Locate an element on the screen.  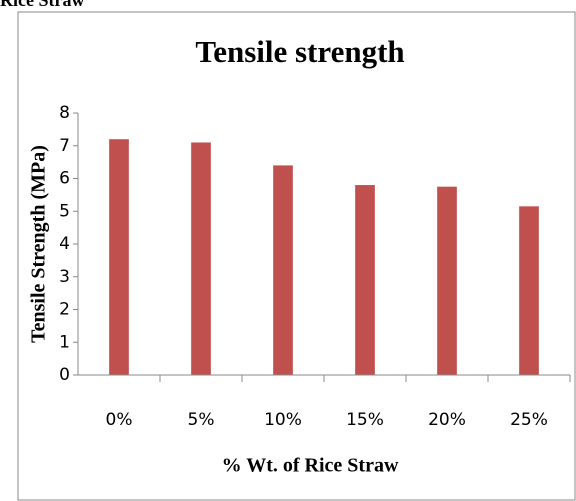
y-tick-label: 5 is located at coordinates (64, 211).